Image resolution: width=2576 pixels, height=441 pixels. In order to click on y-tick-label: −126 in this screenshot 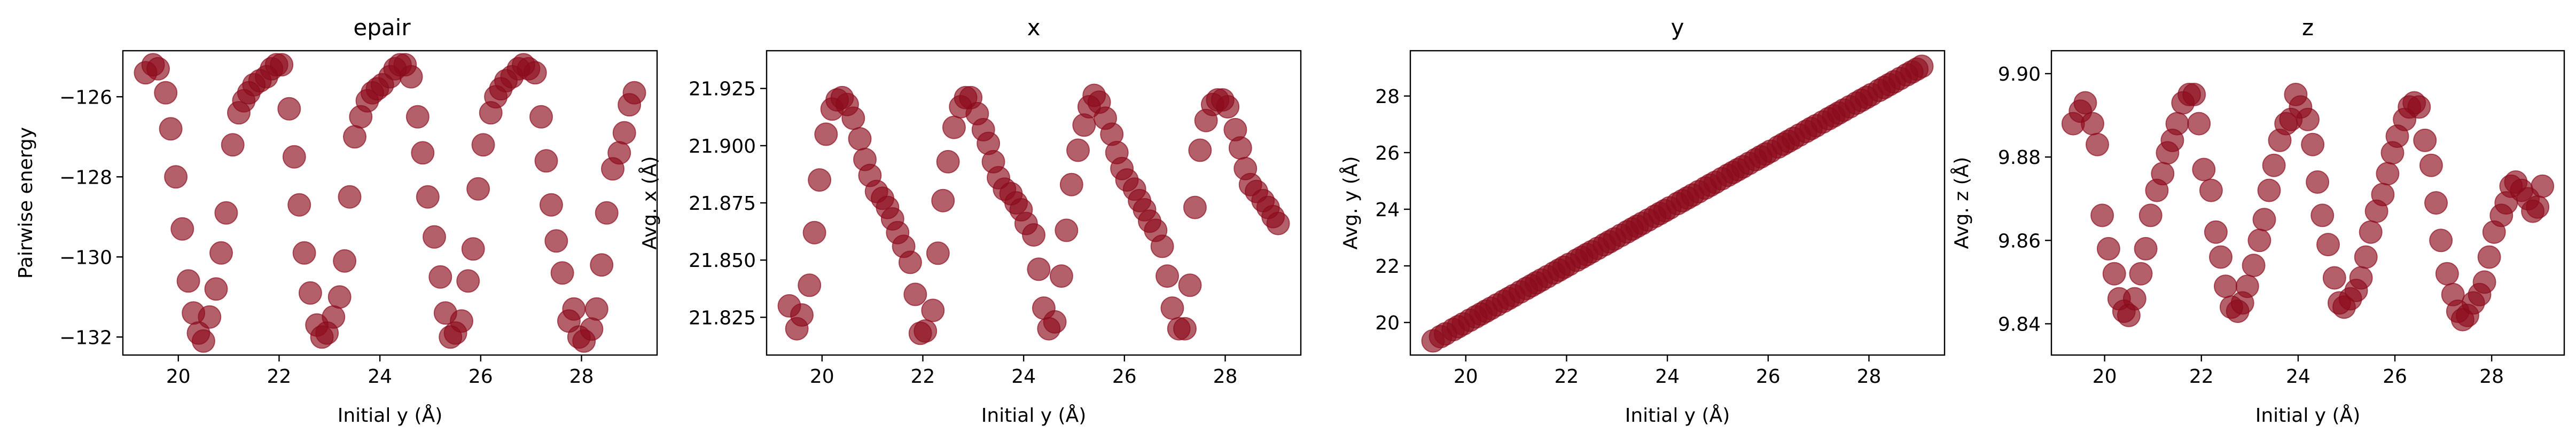, I will do `click(85, 97)`.